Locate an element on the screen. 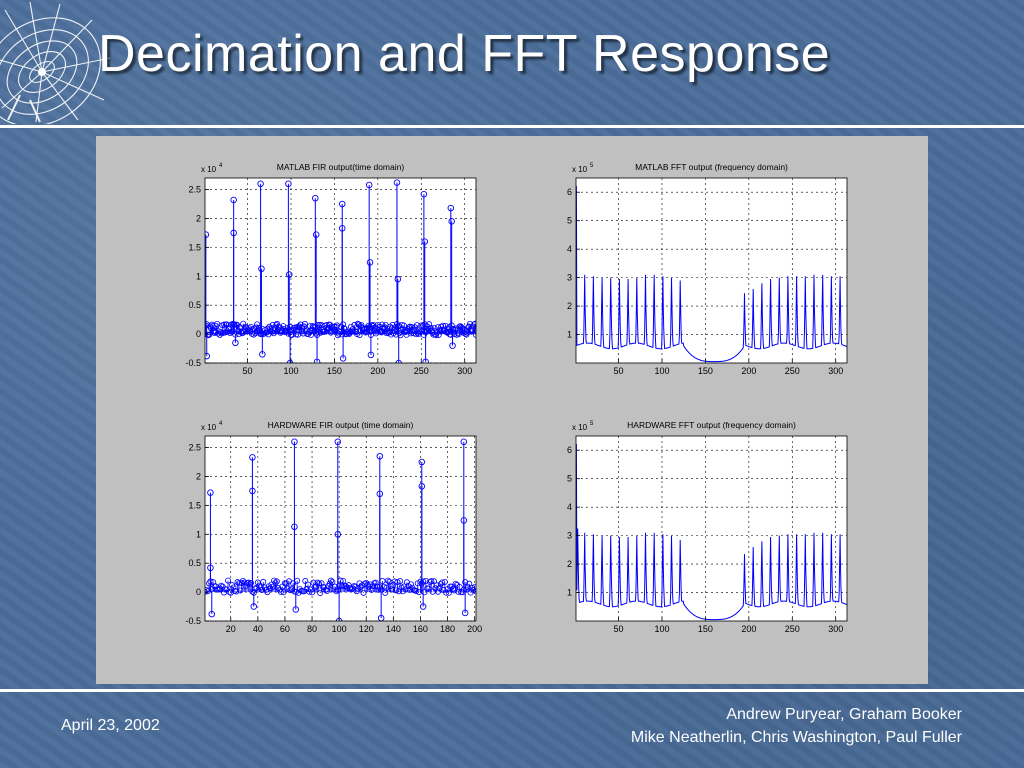 Image resolution: width=1024 pixels, height=768 pixels. exponent-power: 5 is located at coordinates (592, 166).